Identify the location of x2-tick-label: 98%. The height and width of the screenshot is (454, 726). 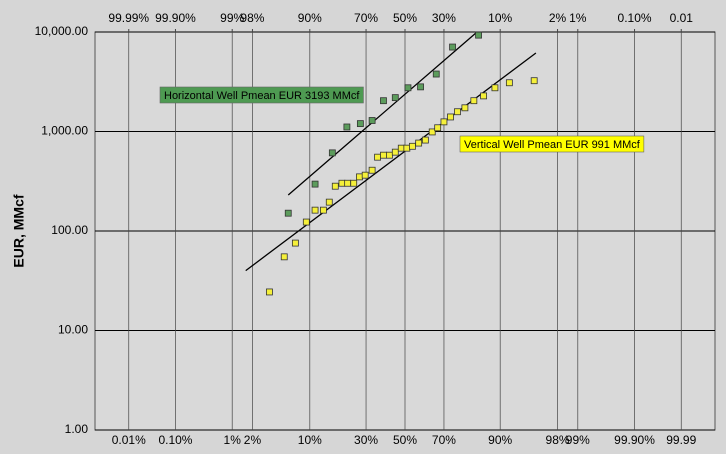
(252, 18).